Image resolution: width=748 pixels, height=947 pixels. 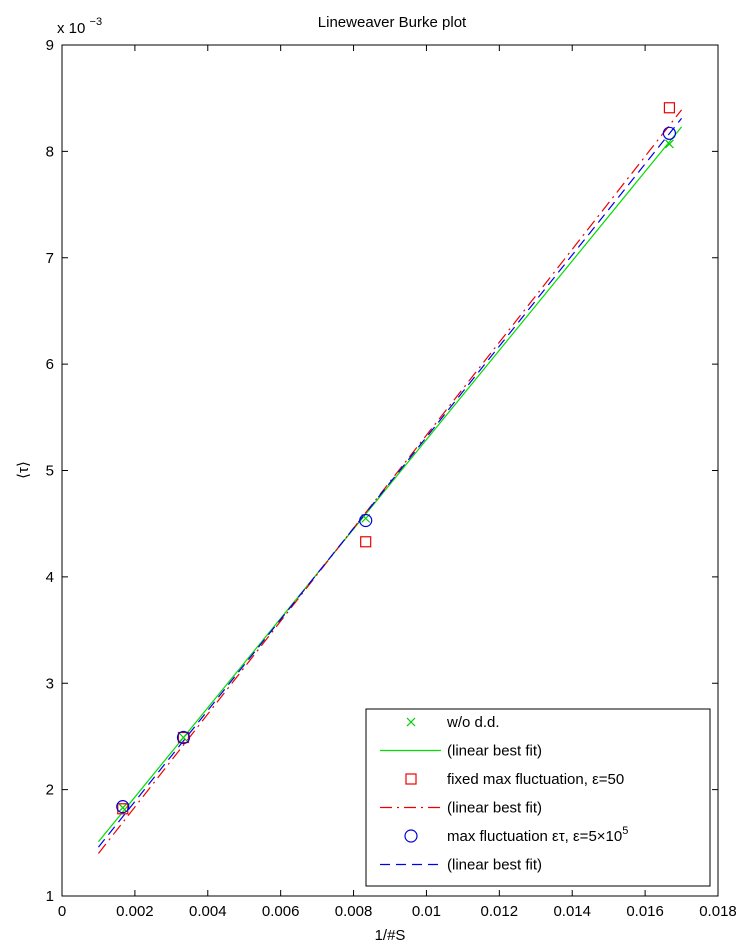 What do you see at coordinates (50, 896) in the screenshot?
I see `y-tick-label: 1` at bounding box center [50, 896].